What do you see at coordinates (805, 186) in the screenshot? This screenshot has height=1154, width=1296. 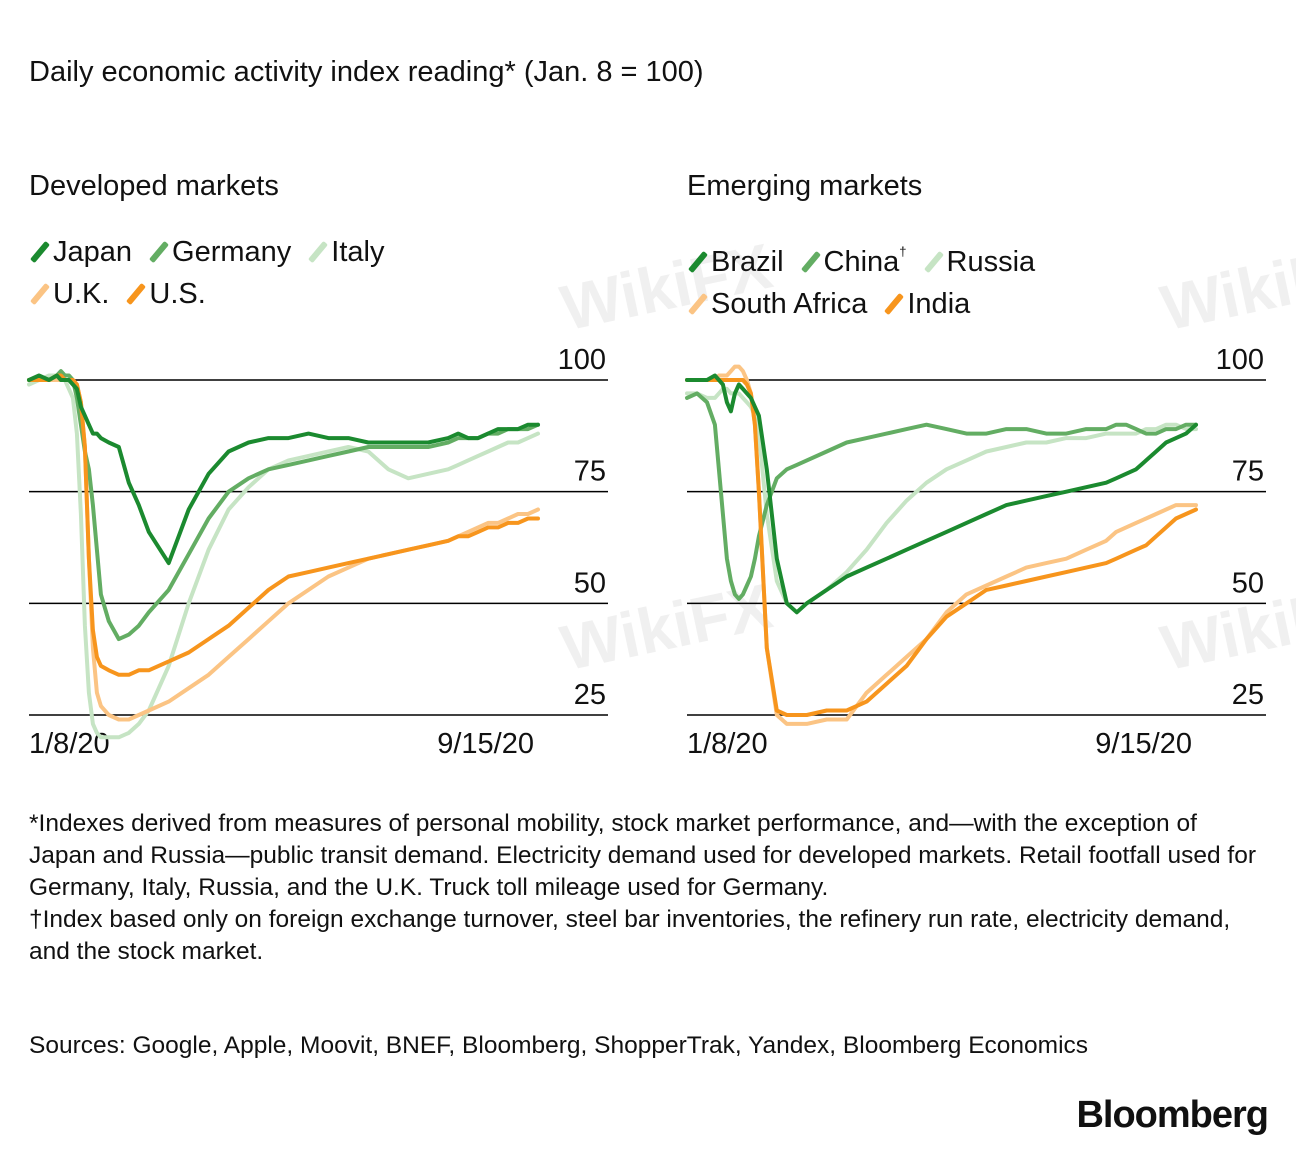 I see `emerging-markets-title: Emerging markets` at bounding box center [805, 186].